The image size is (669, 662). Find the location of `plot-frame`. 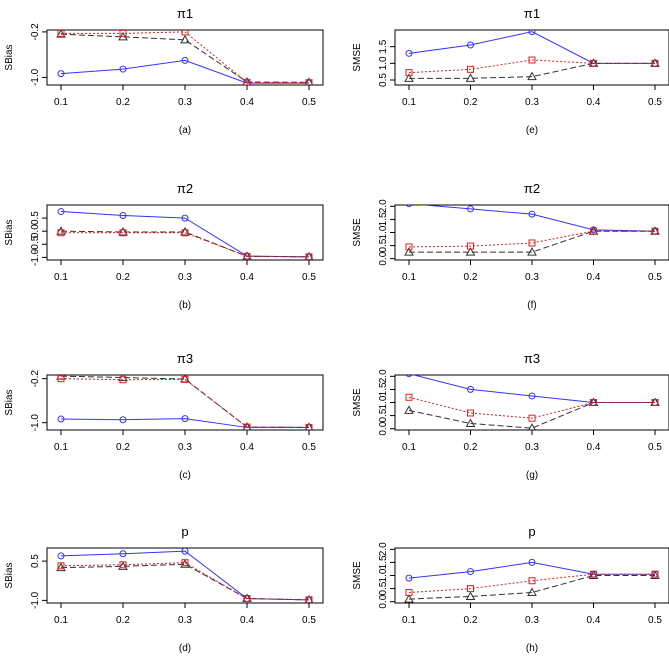

plot-frame is located at coordinates (185, 575).